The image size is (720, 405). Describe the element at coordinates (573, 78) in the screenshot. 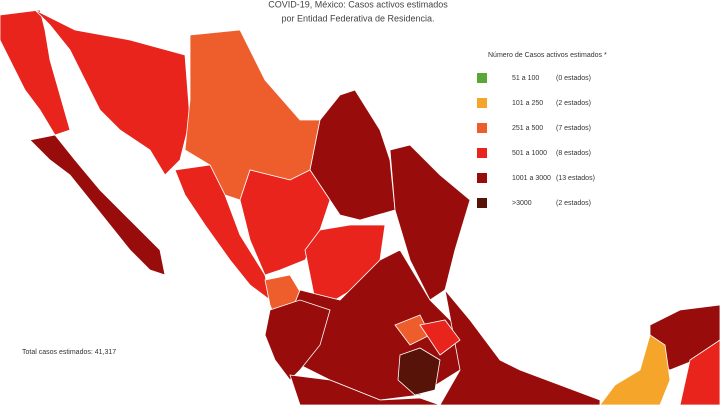

I see `legend-count: (0 estados)` at that location.